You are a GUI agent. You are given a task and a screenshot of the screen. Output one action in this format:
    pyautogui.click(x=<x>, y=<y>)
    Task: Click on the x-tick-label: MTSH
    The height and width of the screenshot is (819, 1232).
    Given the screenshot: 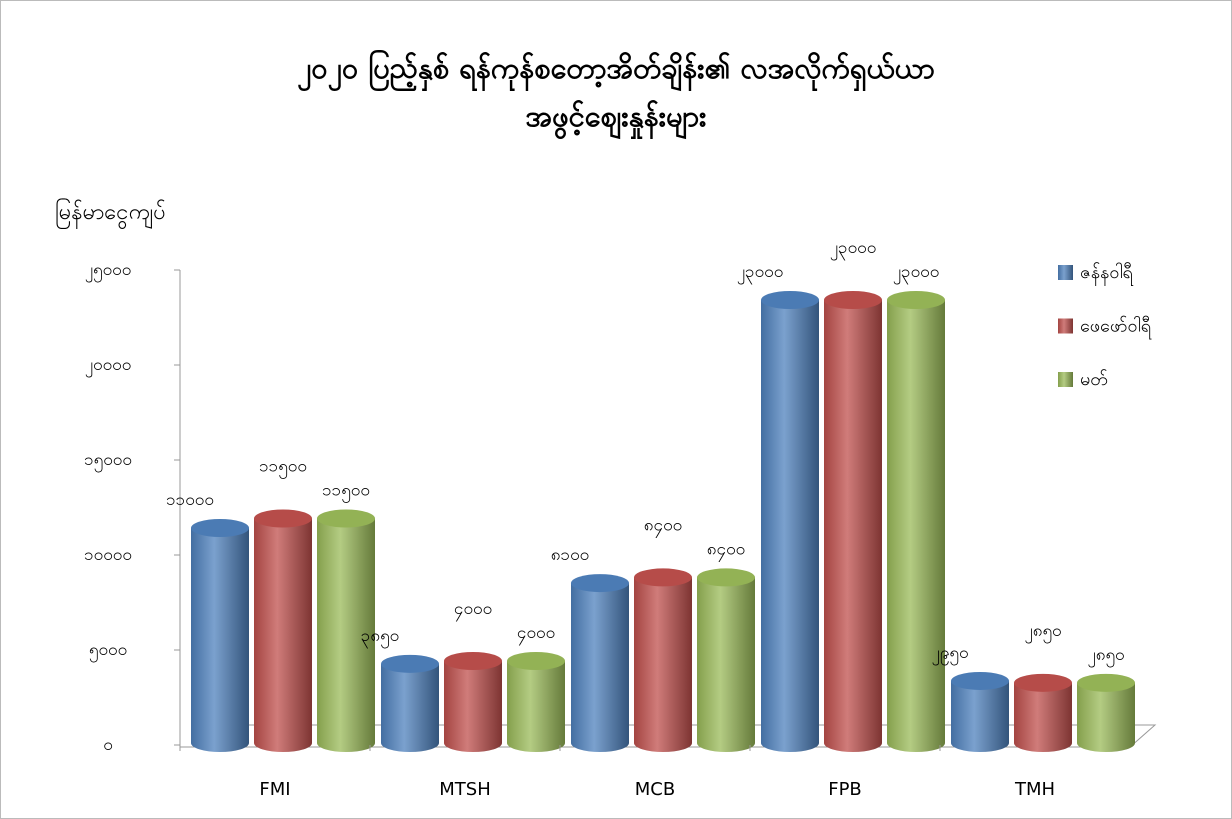 What is the action you would take?
    pyautogui.click(x=465, y=789)
    